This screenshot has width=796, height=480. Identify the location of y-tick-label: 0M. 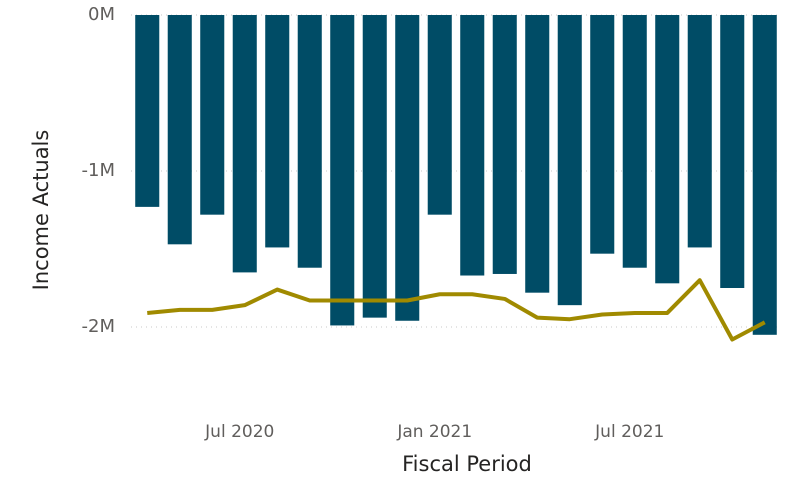
(101, 14).